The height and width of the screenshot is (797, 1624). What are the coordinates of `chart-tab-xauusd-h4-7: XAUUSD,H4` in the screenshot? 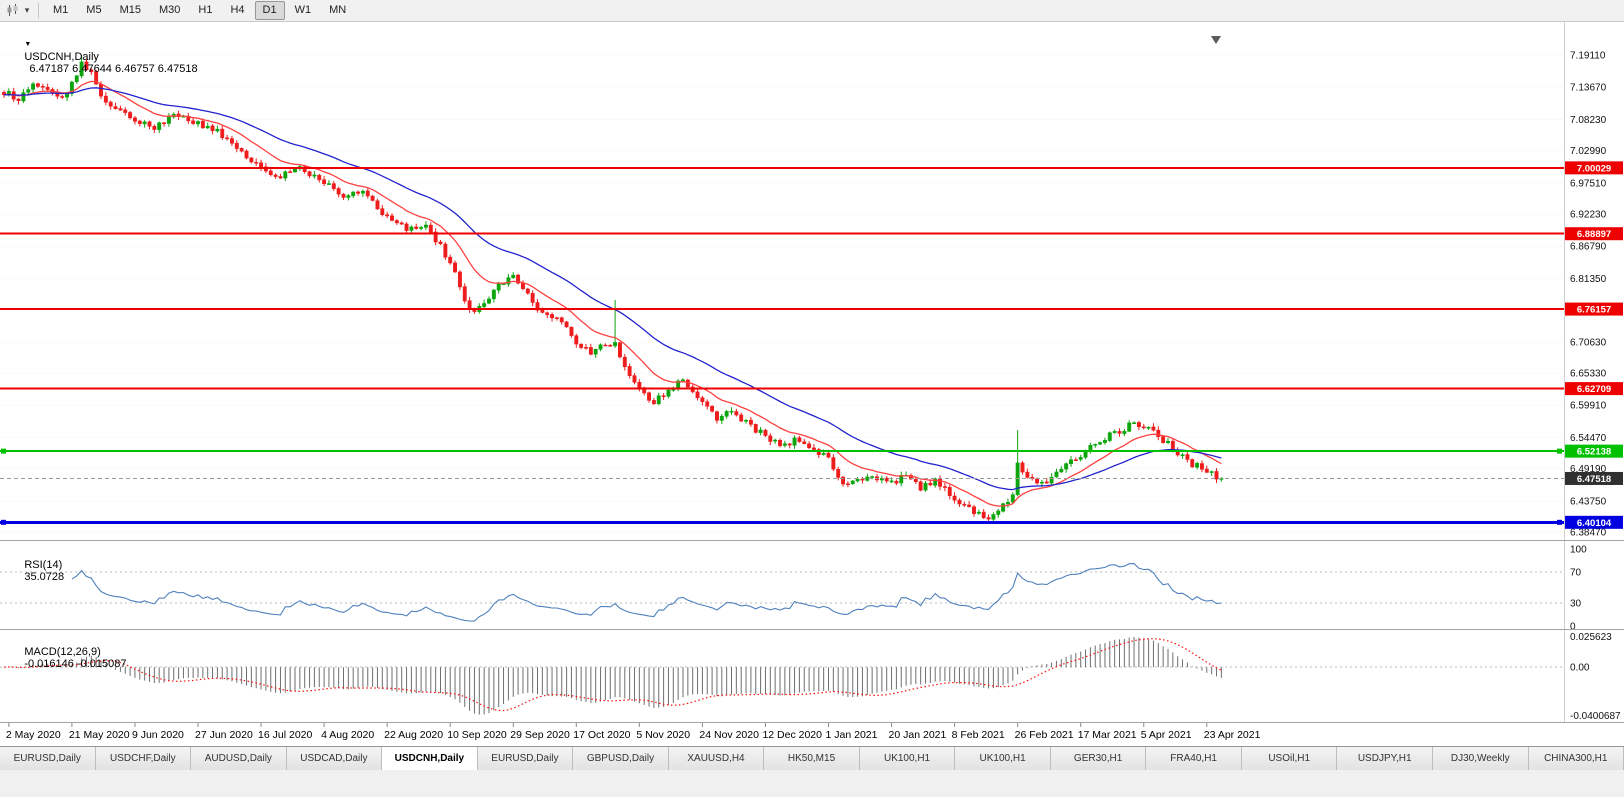 It's located at (716, 758).